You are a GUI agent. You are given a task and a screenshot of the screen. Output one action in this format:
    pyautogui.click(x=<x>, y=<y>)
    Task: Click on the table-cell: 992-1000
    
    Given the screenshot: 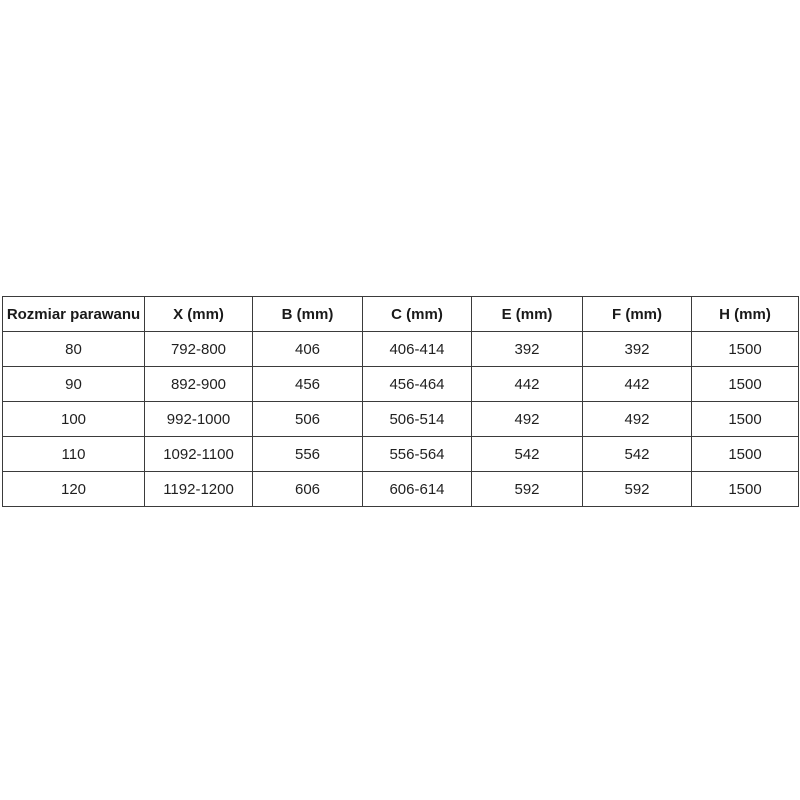 What is the action you would take?
    pyautogui.click(x=198, y=419)
    